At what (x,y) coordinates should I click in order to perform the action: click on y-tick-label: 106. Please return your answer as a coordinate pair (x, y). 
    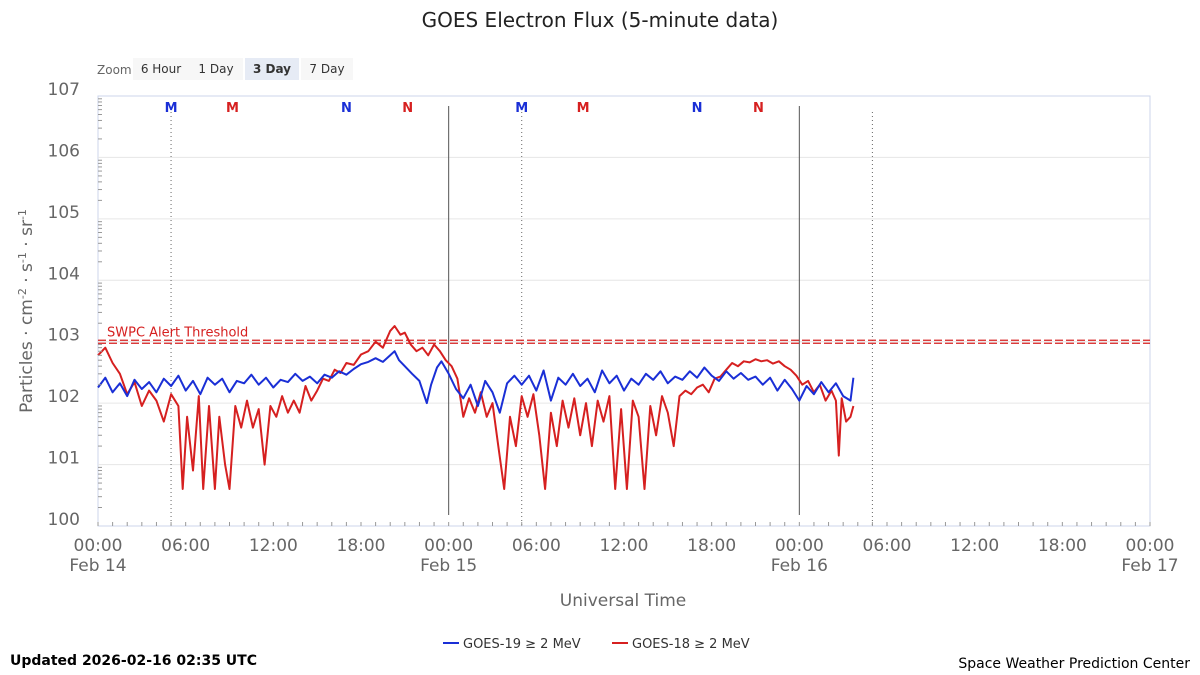
    Looking at the image, I should click on (64, 151).